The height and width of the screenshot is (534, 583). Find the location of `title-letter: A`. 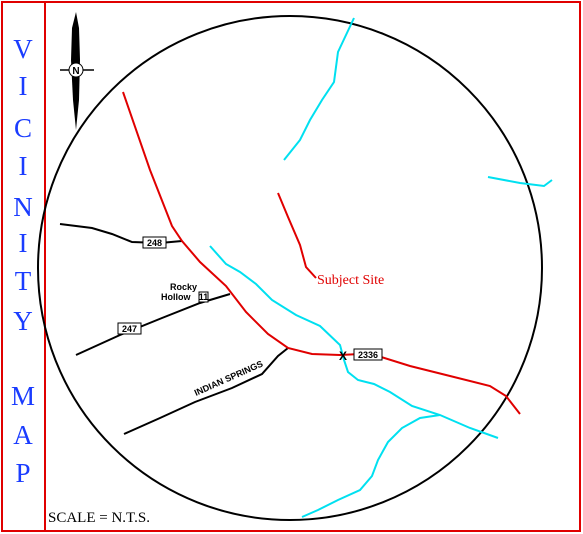

title-letter: A is located at coordinates (23, 435).